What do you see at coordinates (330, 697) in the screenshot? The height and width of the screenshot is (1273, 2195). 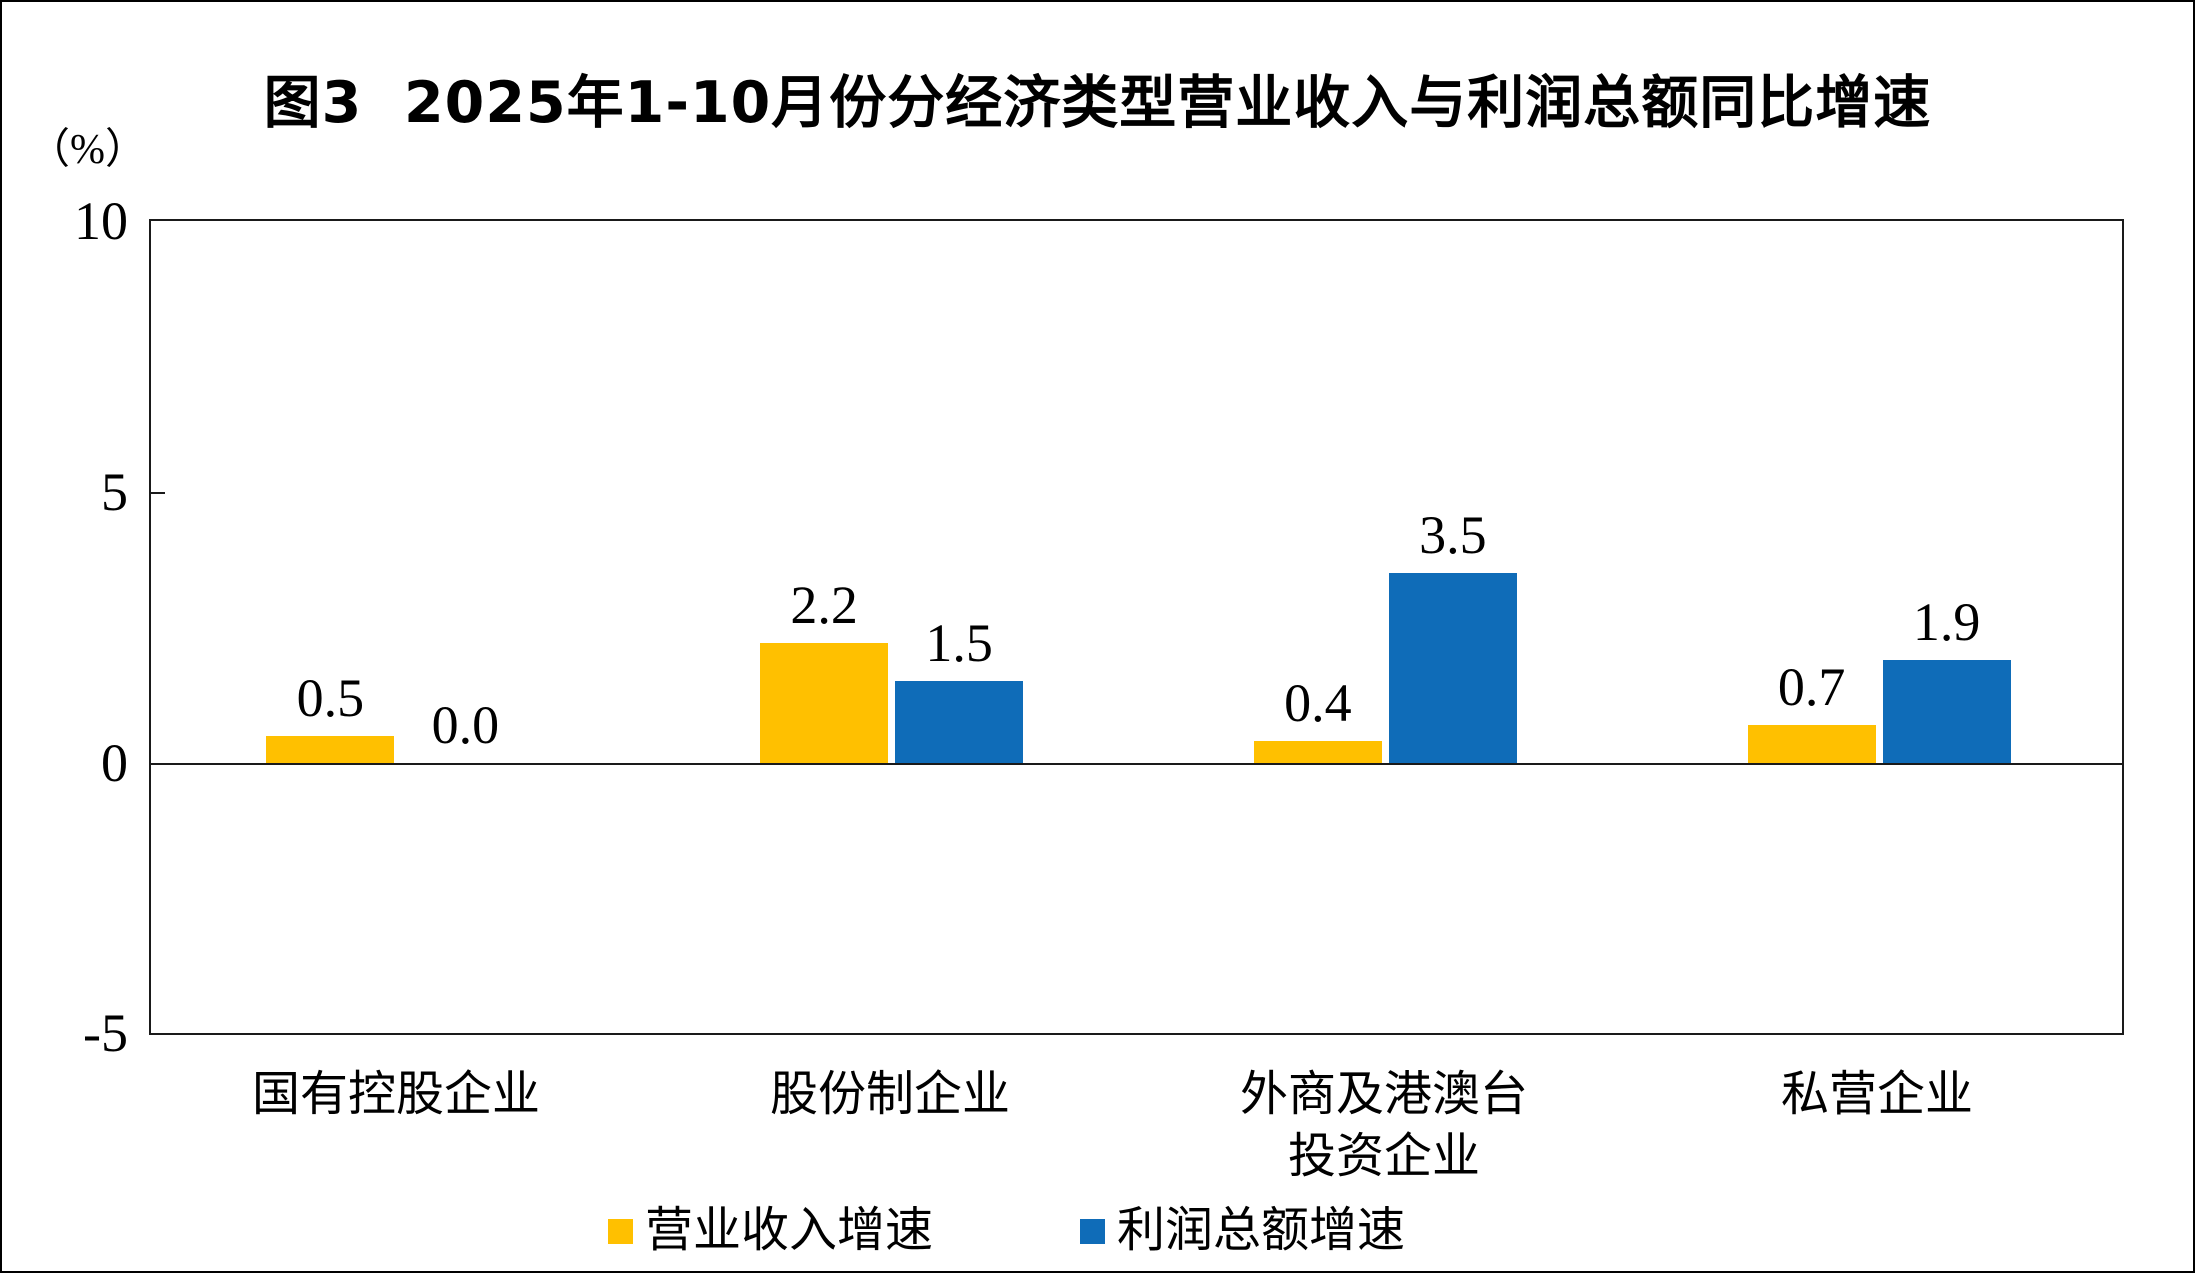 I see `bar-value-label: 0.5` at bounding box center [330, 697].